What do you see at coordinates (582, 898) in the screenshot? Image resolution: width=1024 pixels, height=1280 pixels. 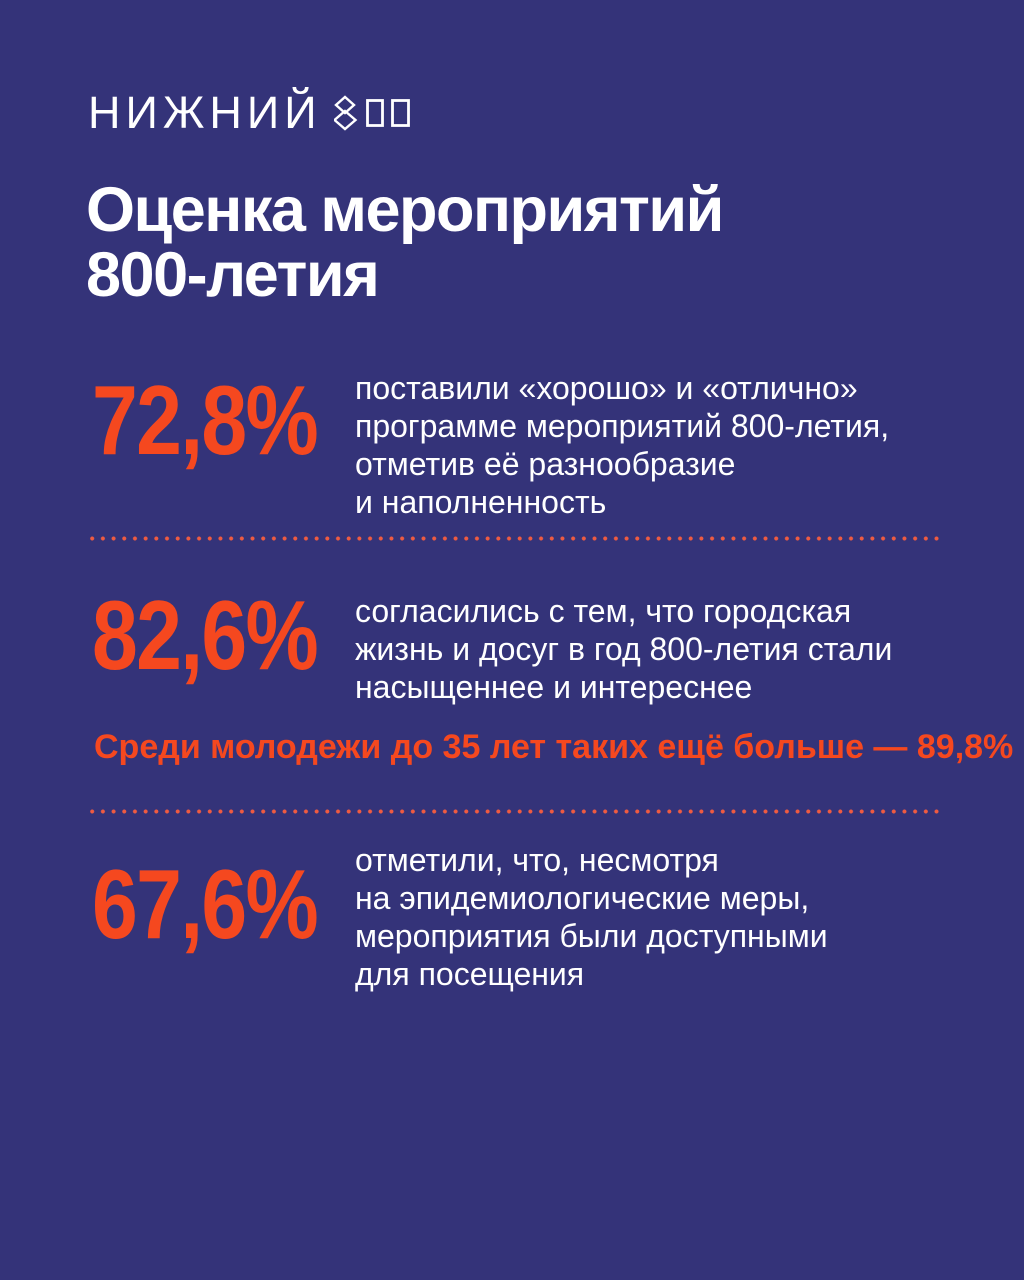 I see `stat-3-line-2: на эпидемиологические меры,` at bounding box center [582, 898].